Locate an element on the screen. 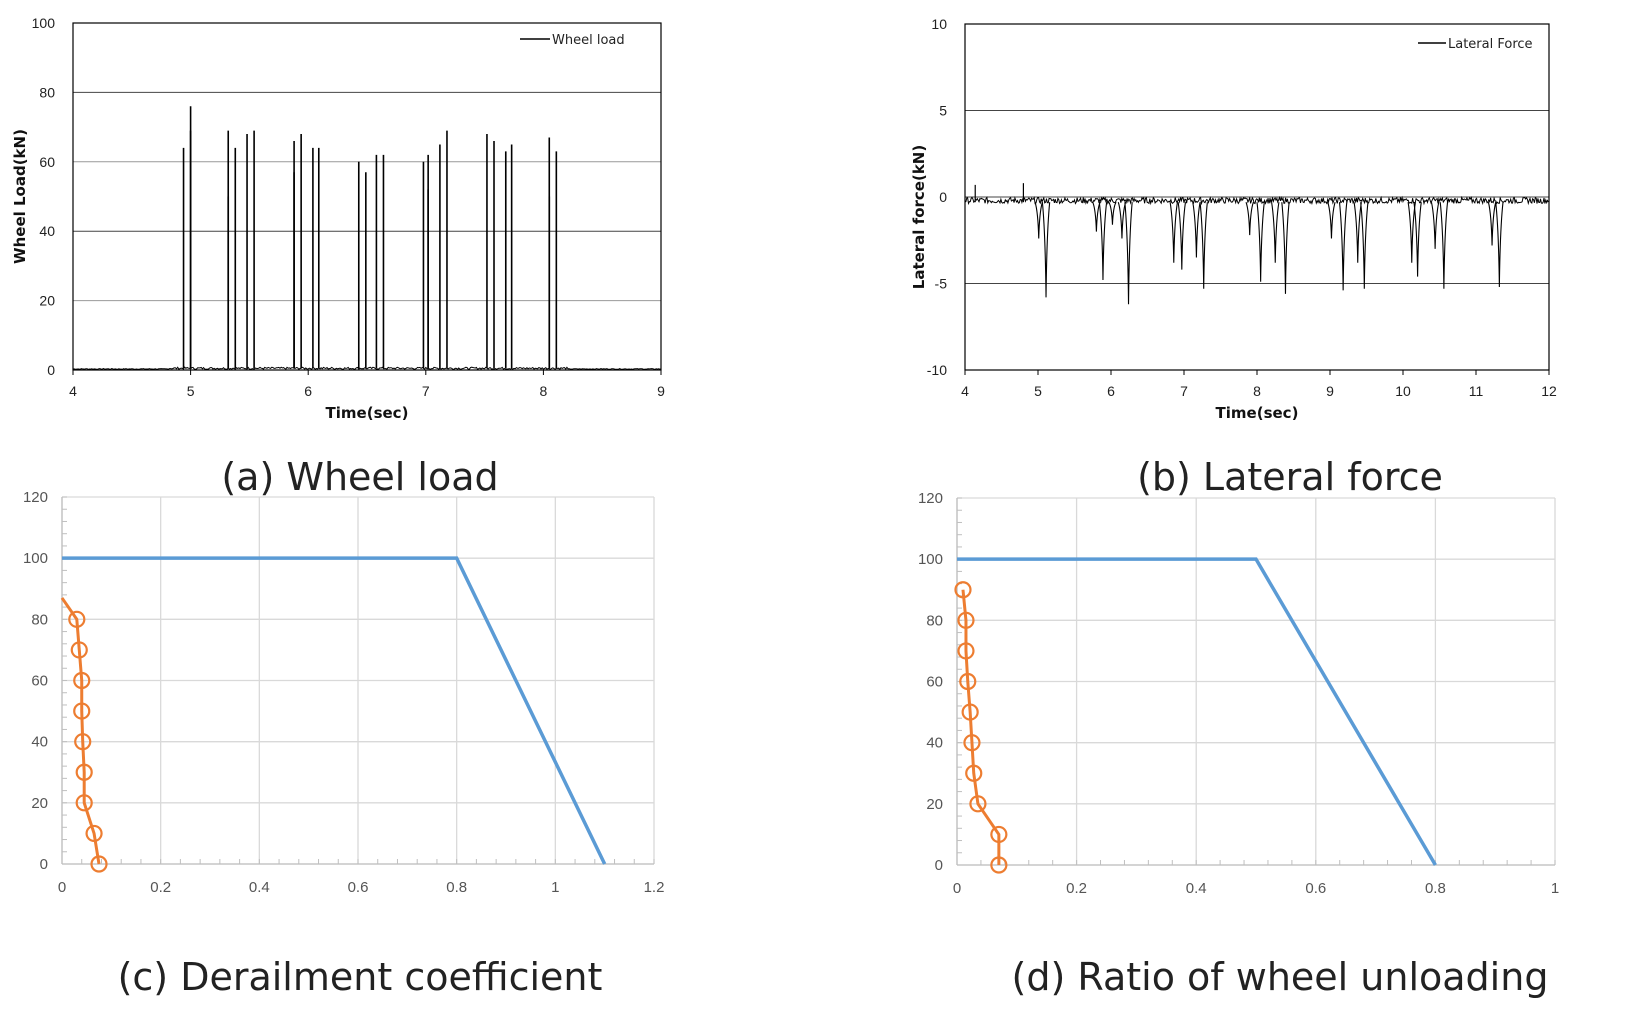 This screenshot has width=1639, height=1018. x-tick-label: 12 is located at coordinates (1549, 391).